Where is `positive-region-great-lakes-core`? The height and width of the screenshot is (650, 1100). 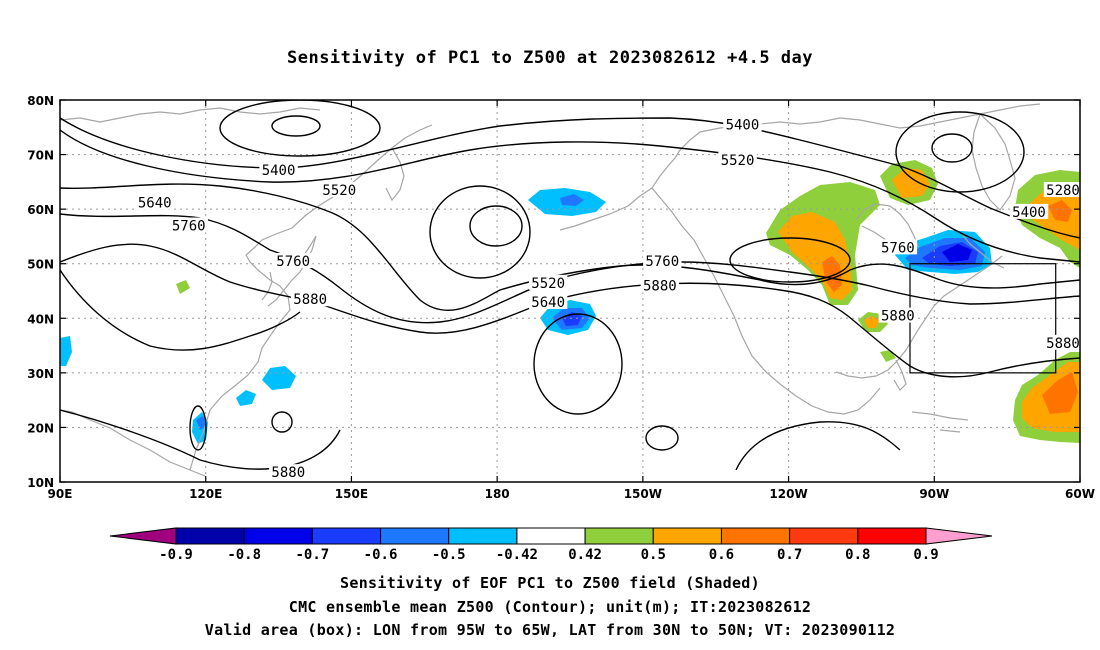
positive-region-great-lakes-core is located at coordinates (872, 322).